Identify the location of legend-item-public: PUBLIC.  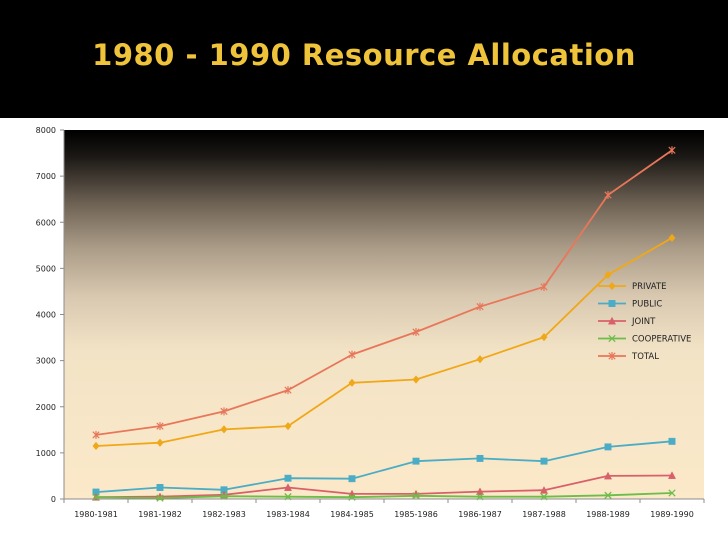
(630, 305).